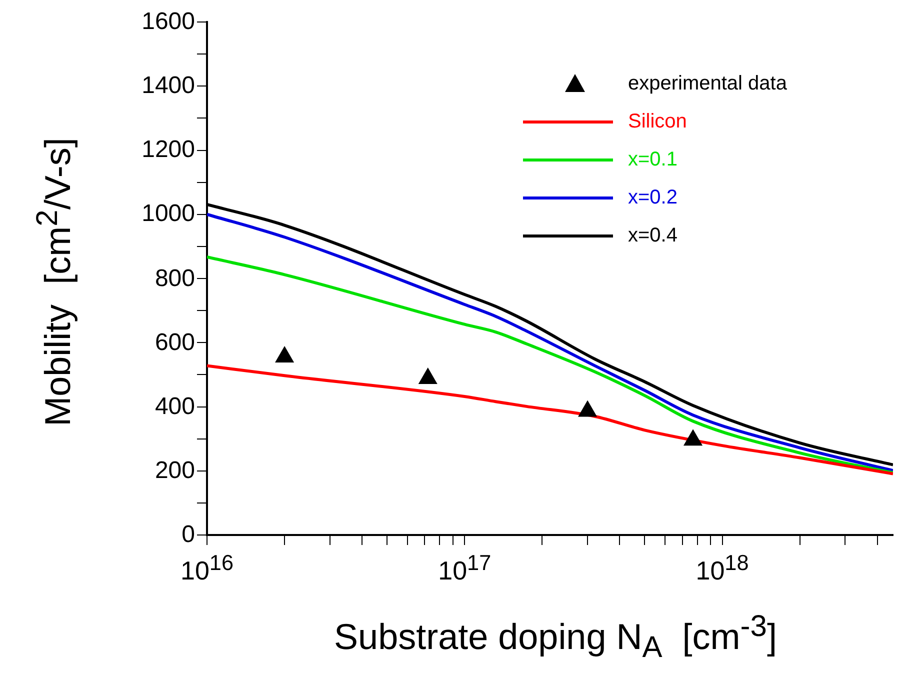  Describe the element at coordinates (464, 568) in the screenshot. I see `x-tick-label: 10$^{17}$` at that location.